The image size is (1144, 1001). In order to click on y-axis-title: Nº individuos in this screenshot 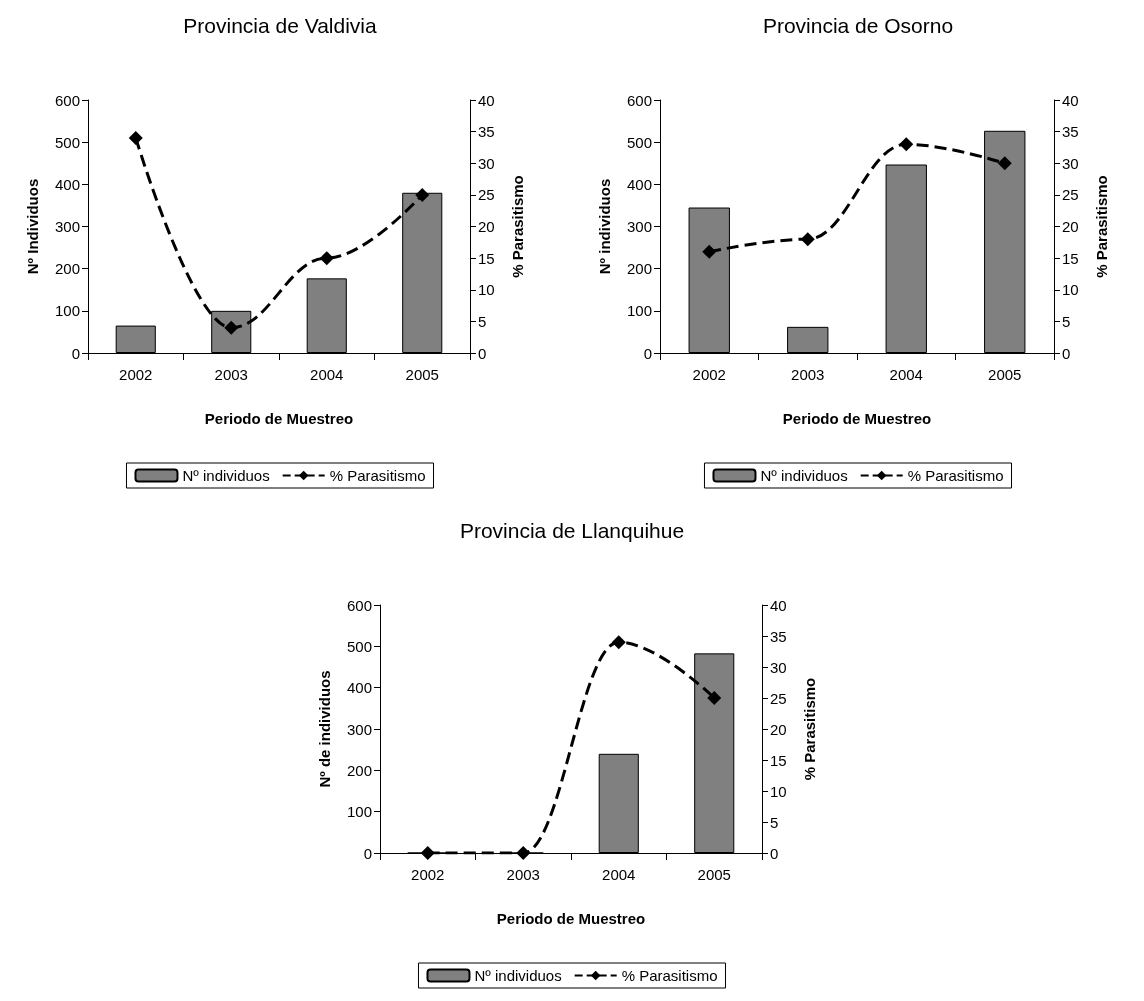, I will do `click(604, 226)`.